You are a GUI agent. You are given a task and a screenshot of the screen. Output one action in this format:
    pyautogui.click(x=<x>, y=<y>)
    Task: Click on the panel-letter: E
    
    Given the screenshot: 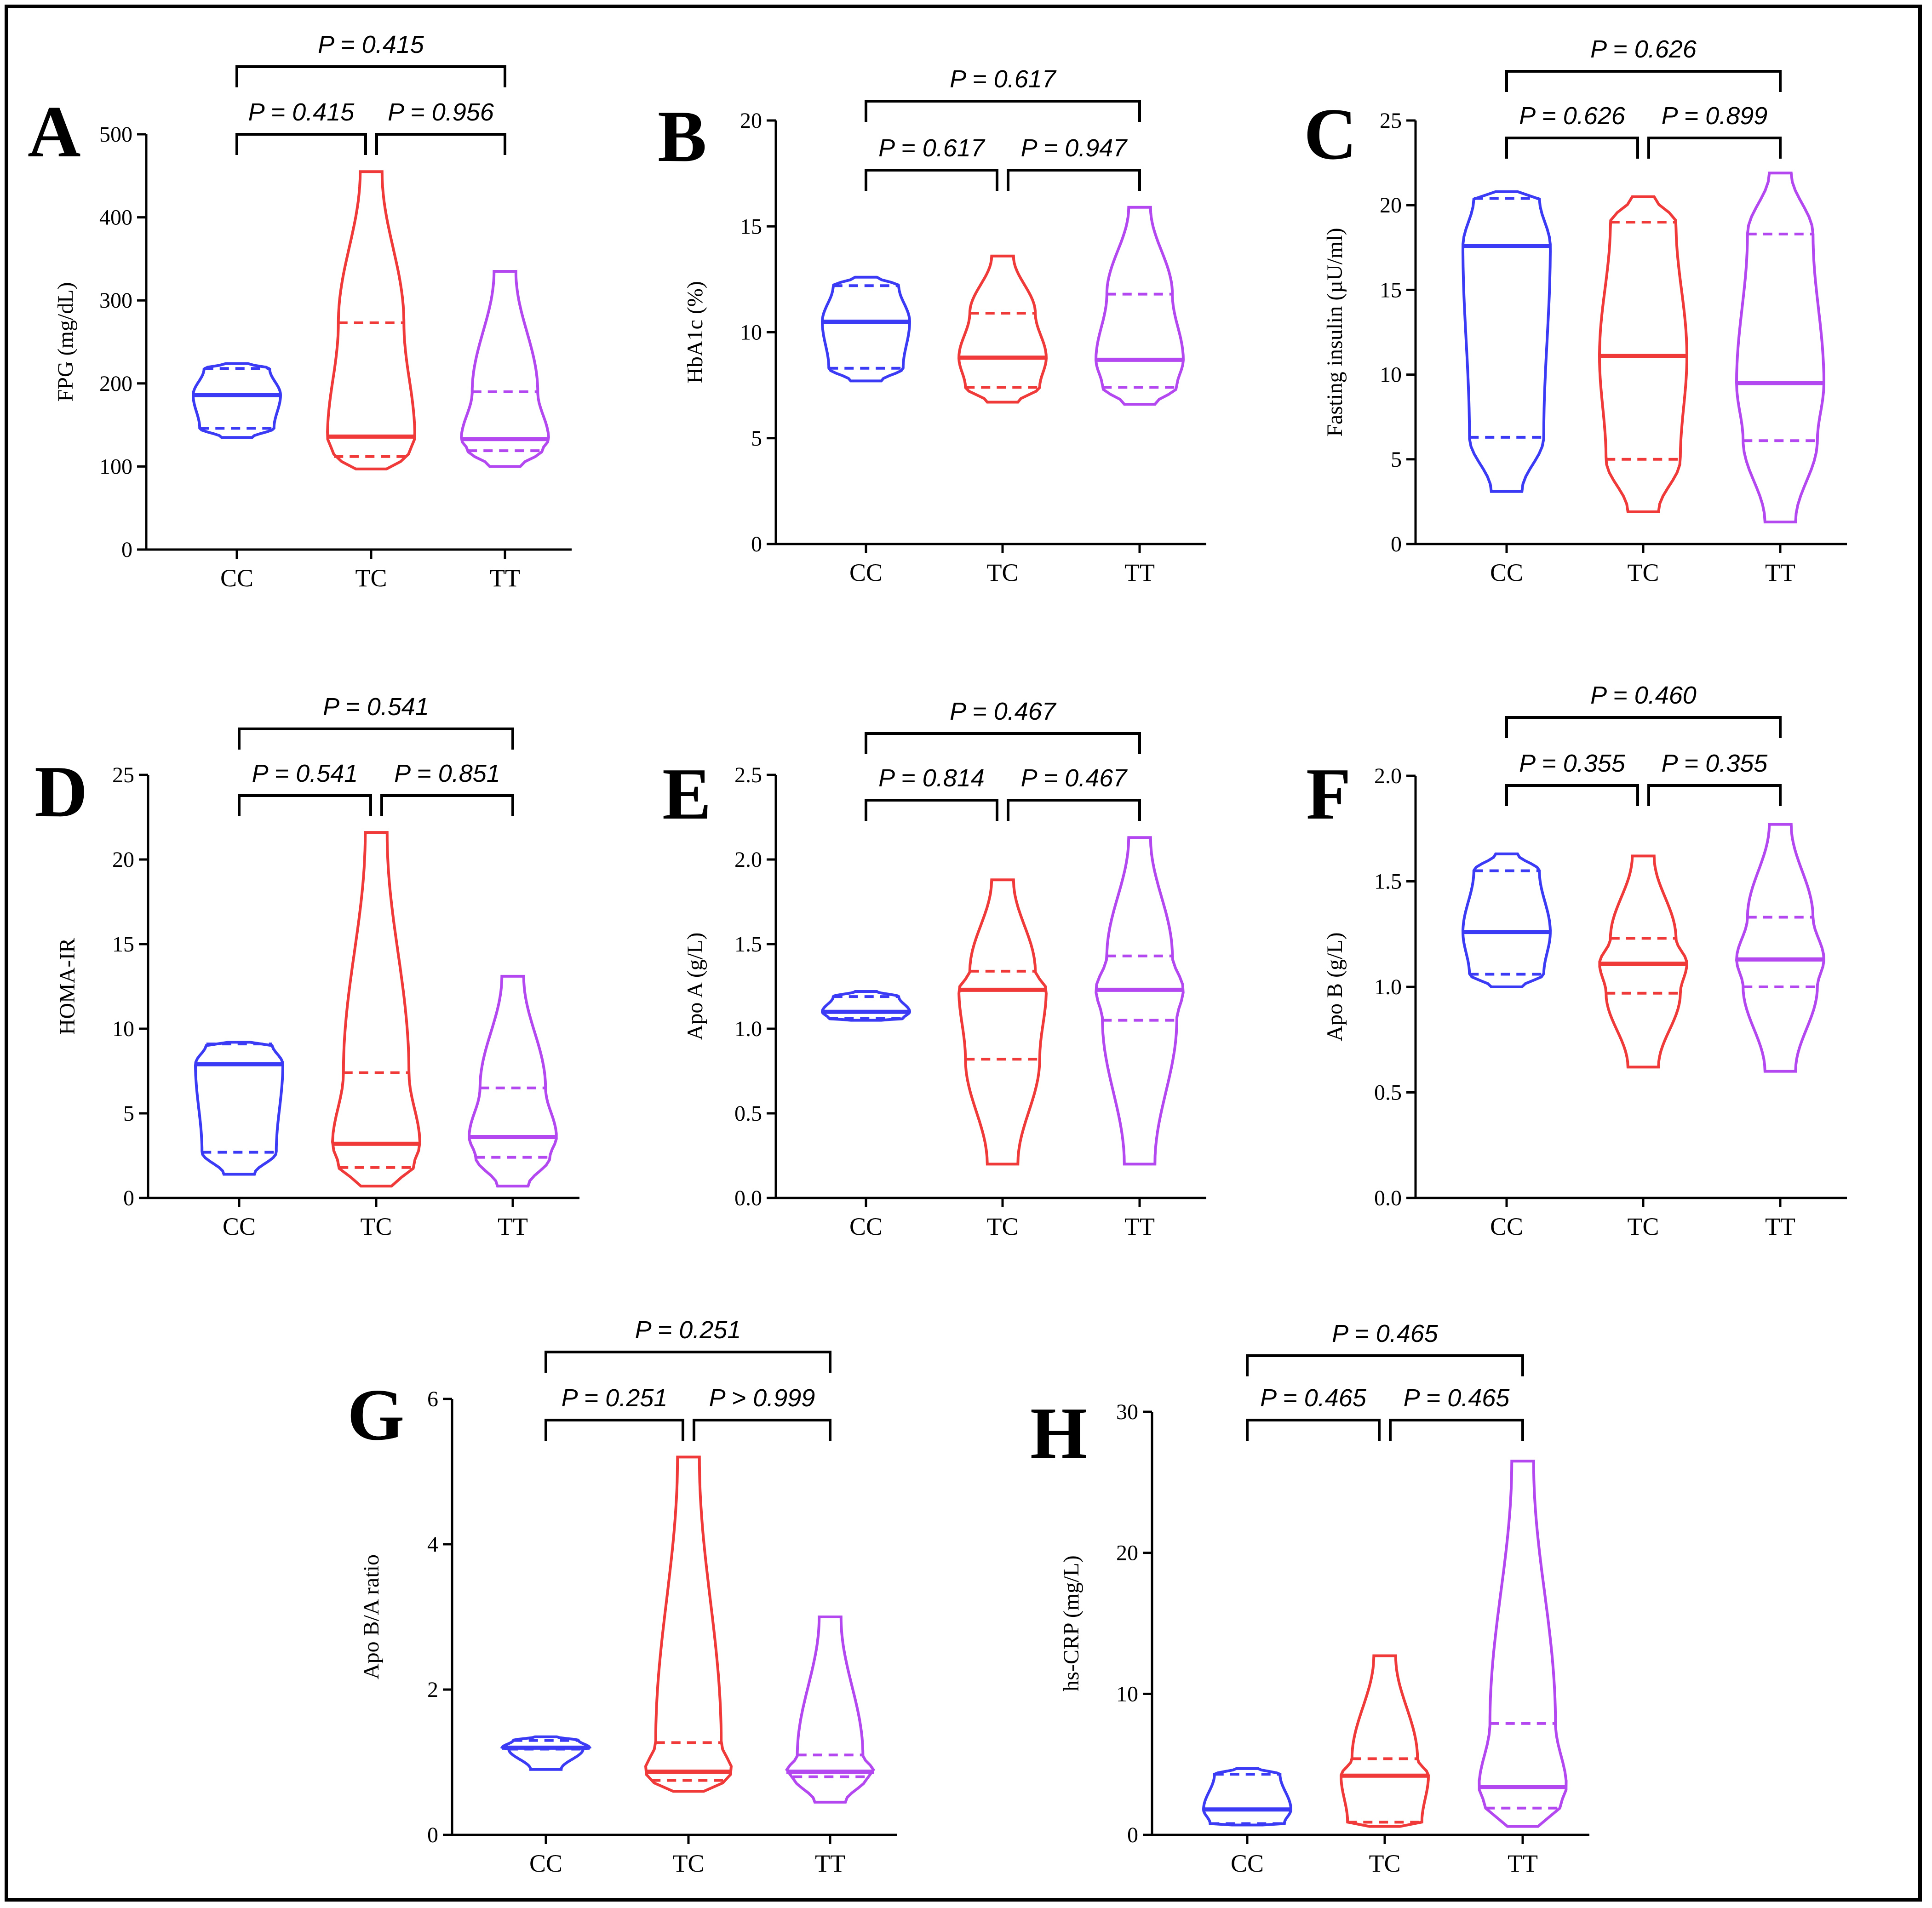 What is the action you would take?
    pyautogui.click(x=686, y=794)
    